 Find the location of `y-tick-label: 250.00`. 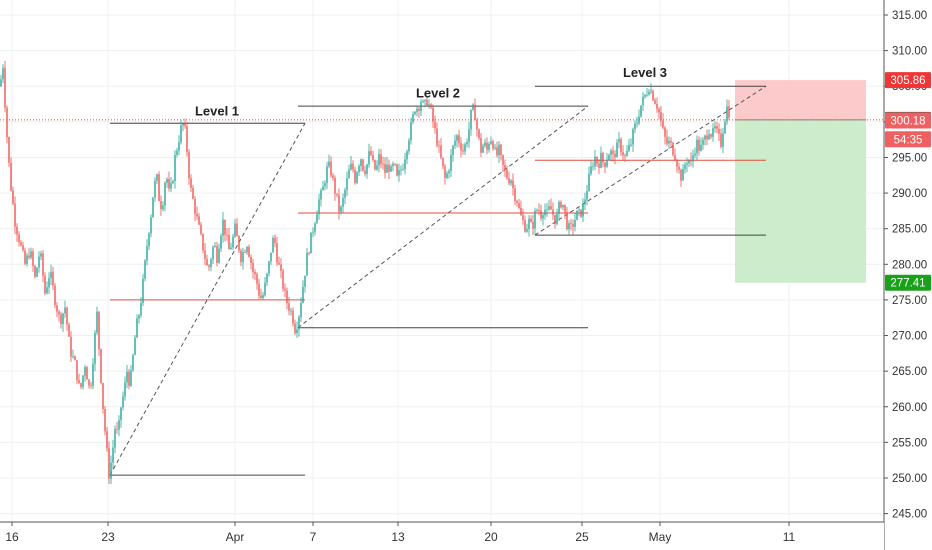

y-tick-label: 250.00 is located at coordinates (909, 479).